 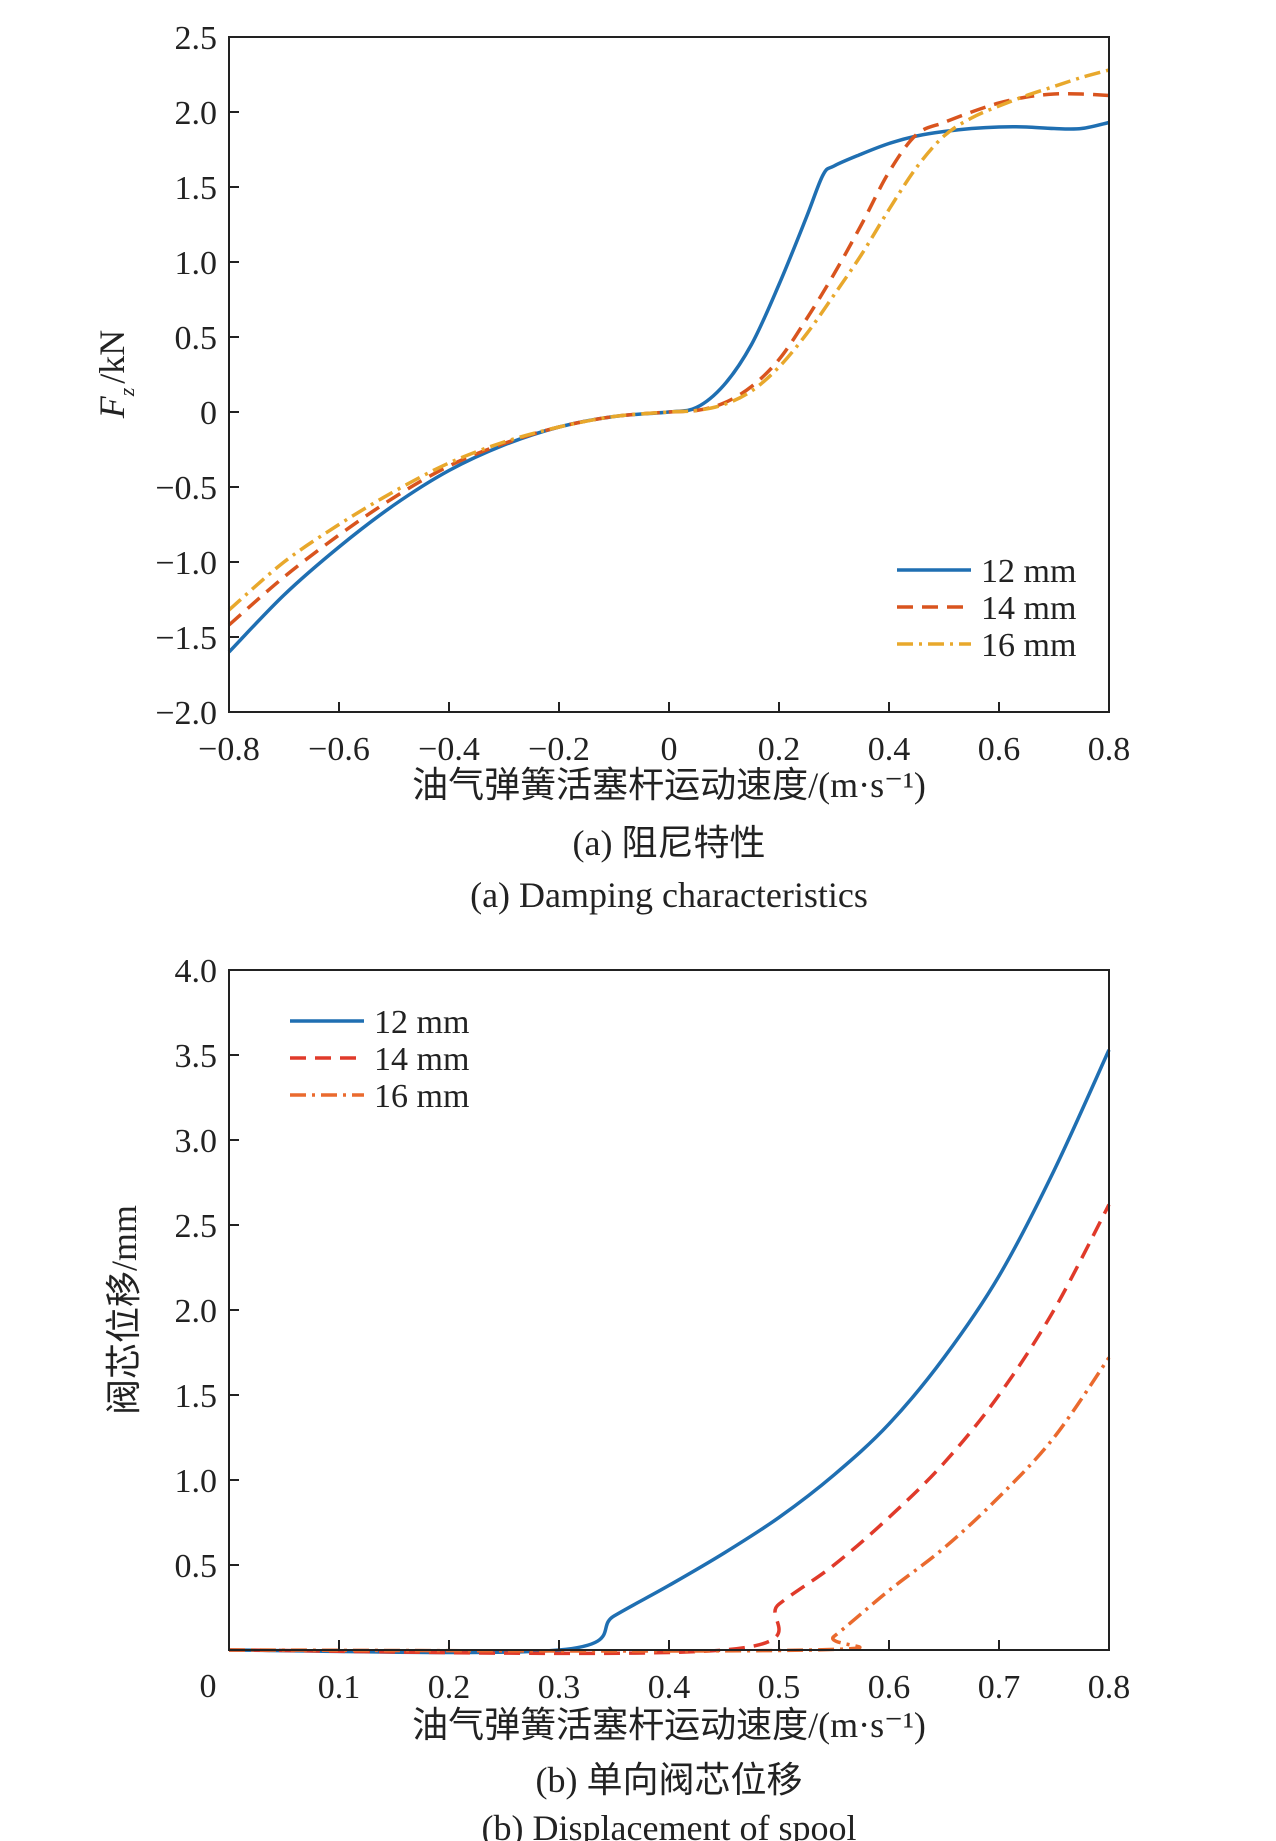 I want to click on chart-a-x-tick-label: 0.6, so click(x=999, y=749).